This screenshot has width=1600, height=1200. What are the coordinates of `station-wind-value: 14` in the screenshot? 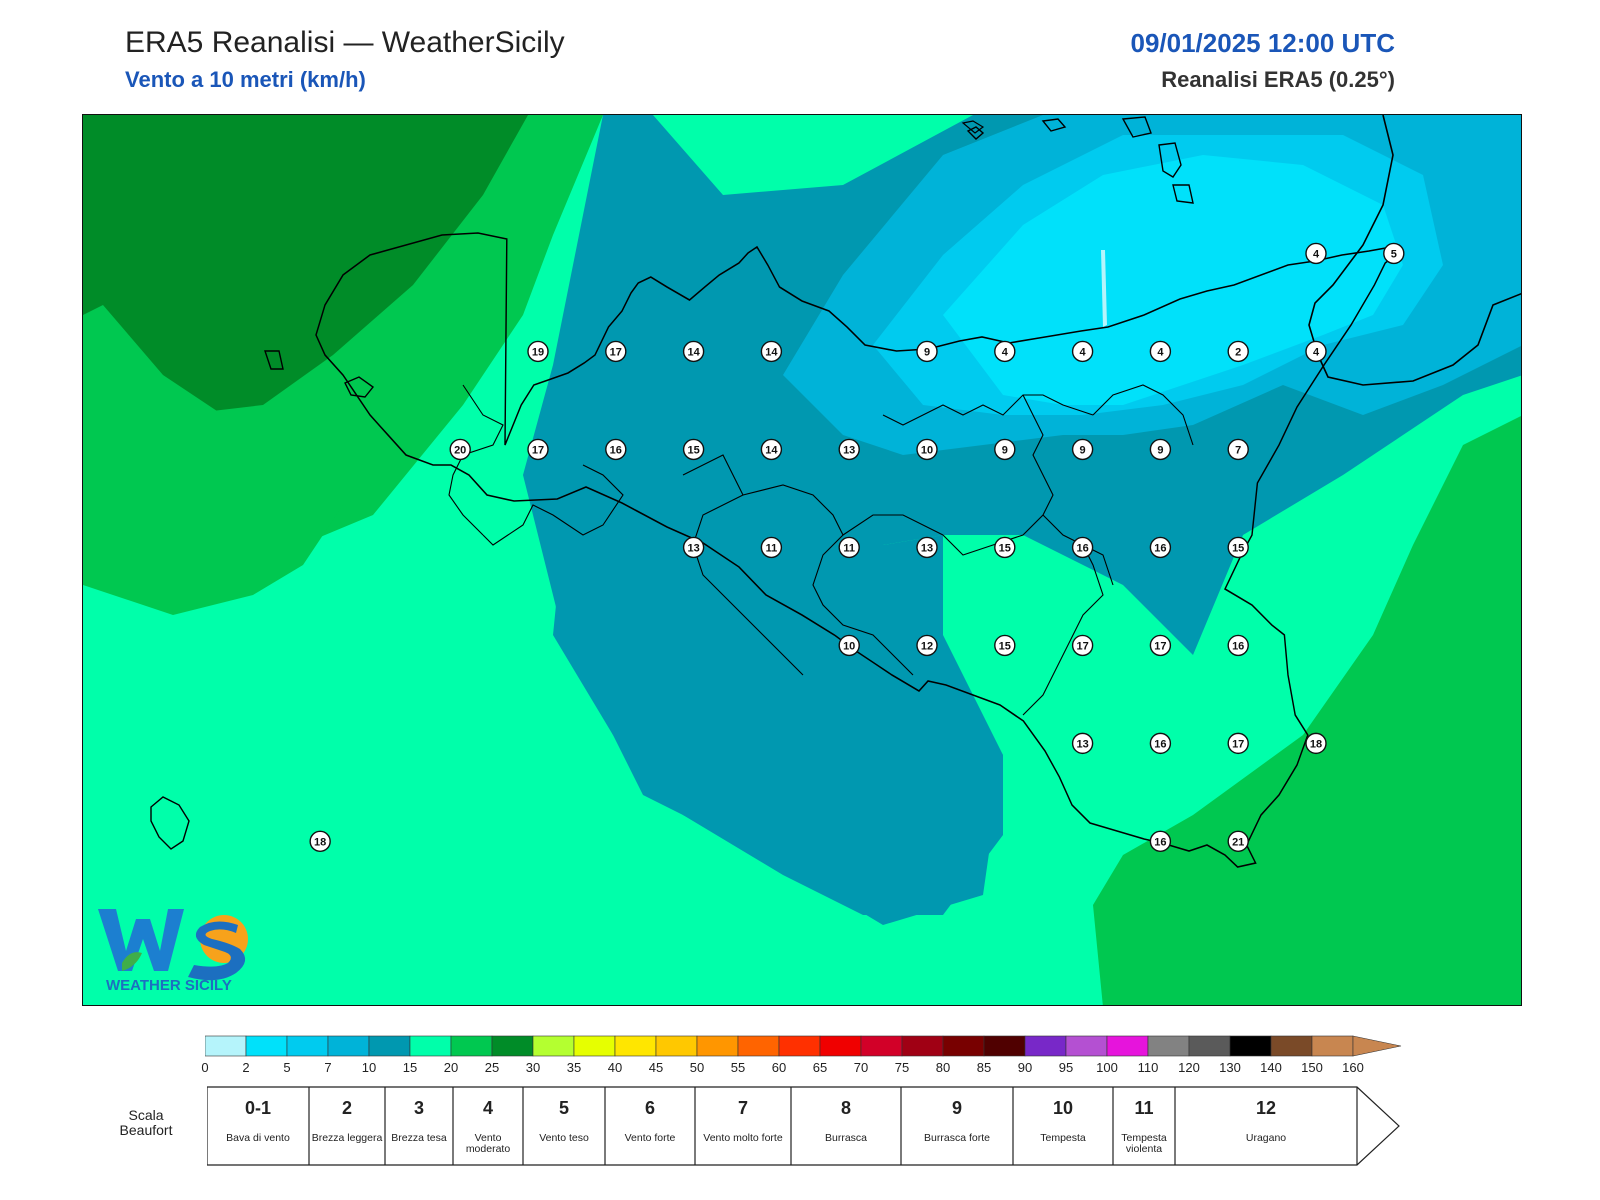 It's located at (693, 352).